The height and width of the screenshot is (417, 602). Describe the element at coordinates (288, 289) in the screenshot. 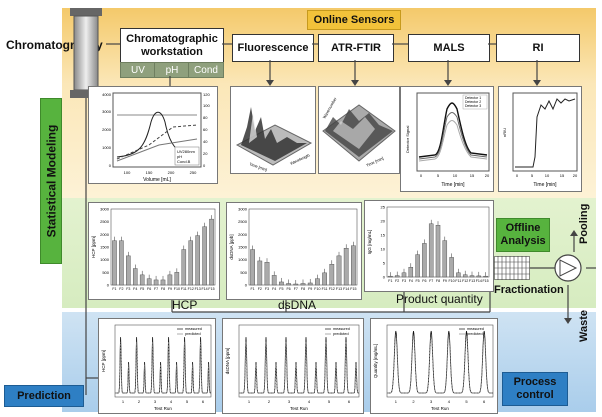

I see `bar-category-label: F6` at that location.